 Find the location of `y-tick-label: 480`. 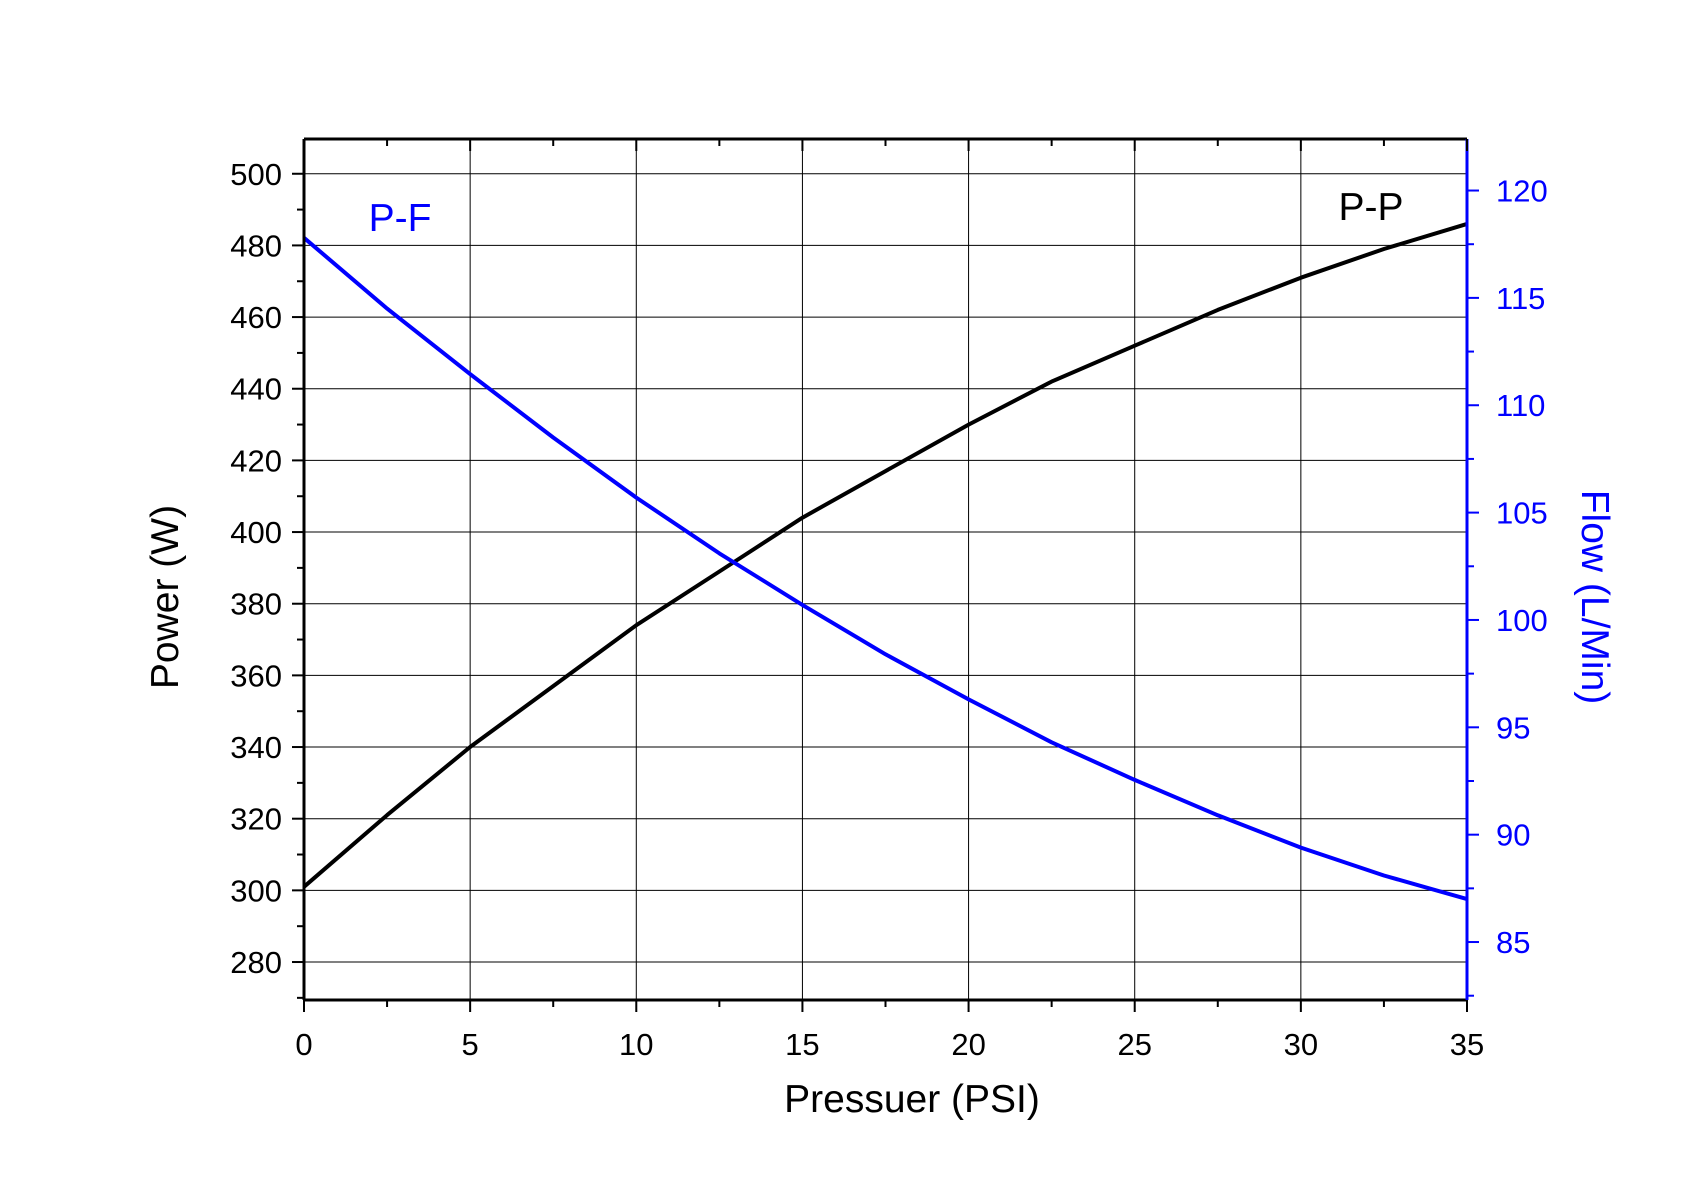

y-tick-label: 480 is located at coordinates (256, 245).